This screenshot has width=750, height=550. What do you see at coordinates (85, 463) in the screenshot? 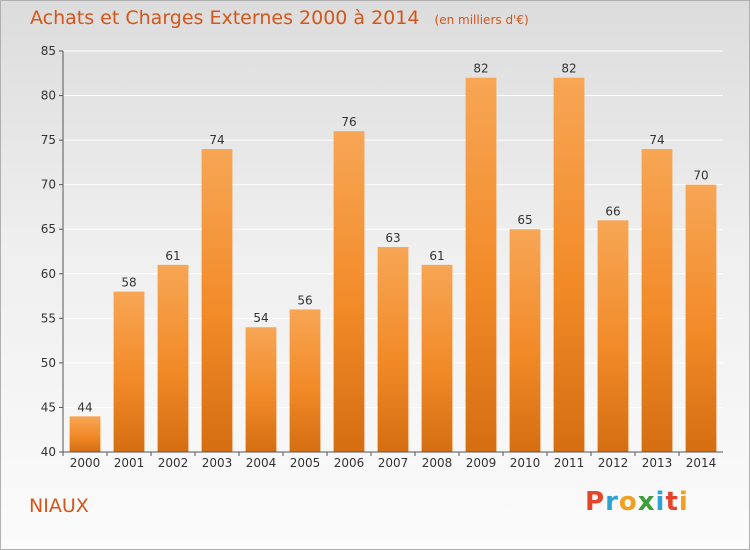
I see `x-tick-label: 2000` at bounding box center [85, 463].